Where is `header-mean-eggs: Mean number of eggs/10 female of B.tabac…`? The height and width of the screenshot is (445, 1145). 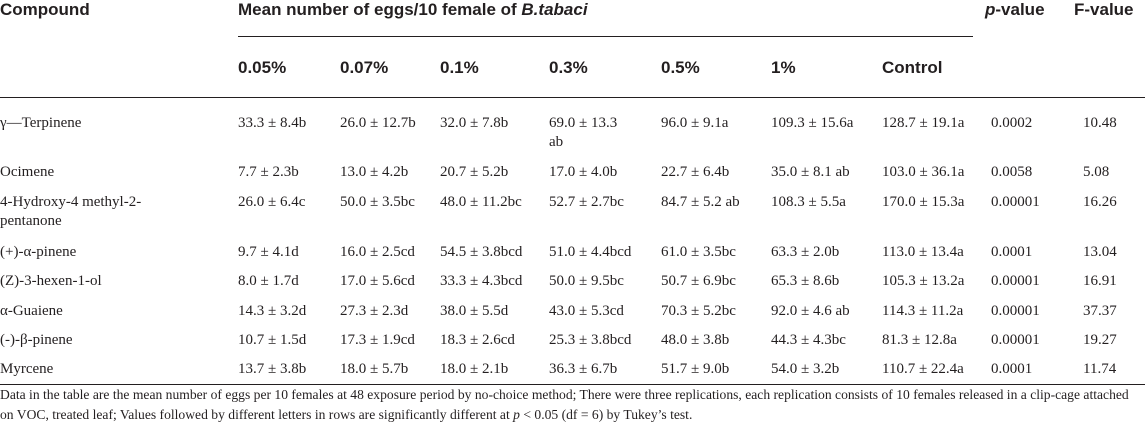 header-mean-eggs: Mean number of eggs/10 female of B.tabac… is located at coordinates (413, 10).